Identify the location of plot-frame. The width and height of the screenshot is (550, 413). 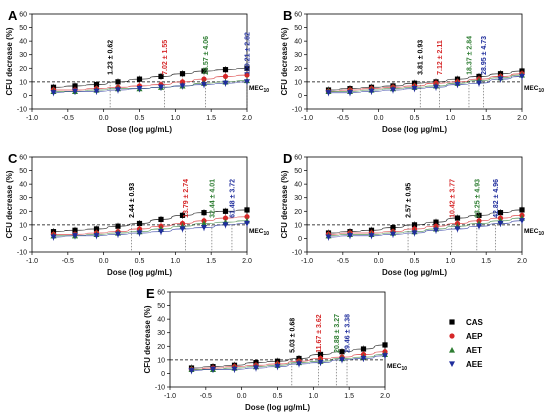
(139, 61).